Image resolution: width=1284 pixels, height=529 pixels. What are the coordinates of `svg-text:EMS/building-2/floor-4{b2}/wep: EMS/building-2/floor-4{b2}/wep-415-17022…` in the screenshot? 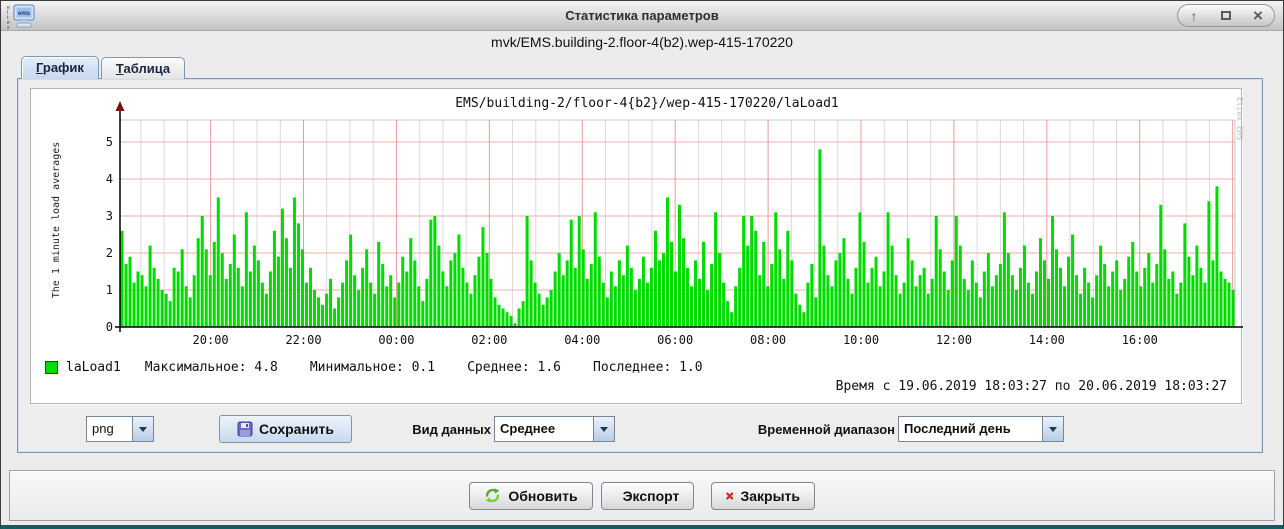 It's located at (647, 103).